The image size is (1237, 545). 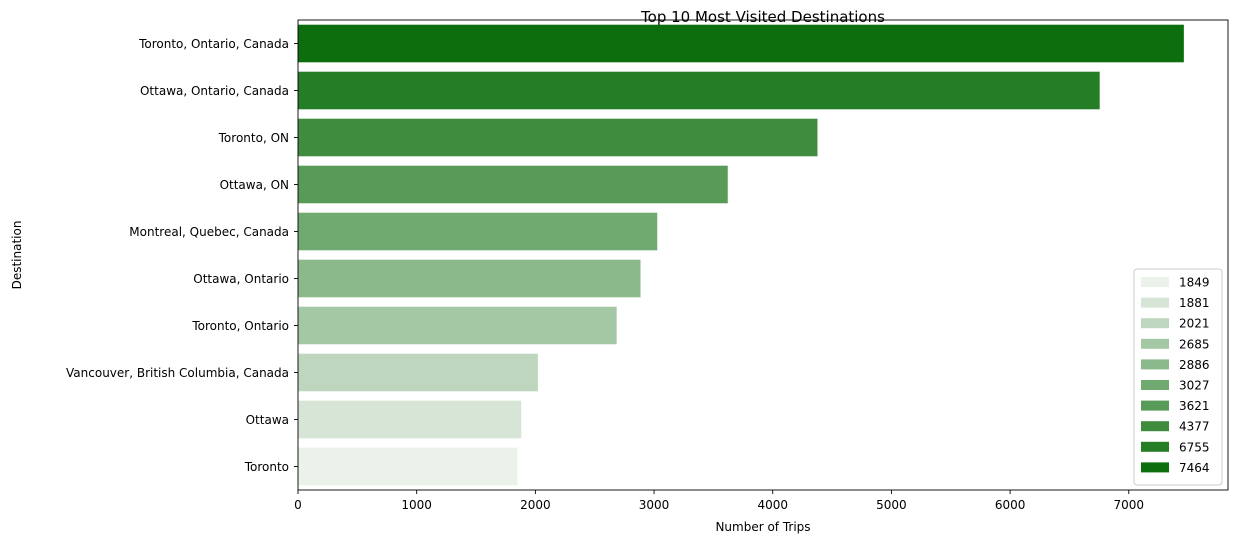 I want to click on x-tick-label: 0, so click(x=298, y=505).